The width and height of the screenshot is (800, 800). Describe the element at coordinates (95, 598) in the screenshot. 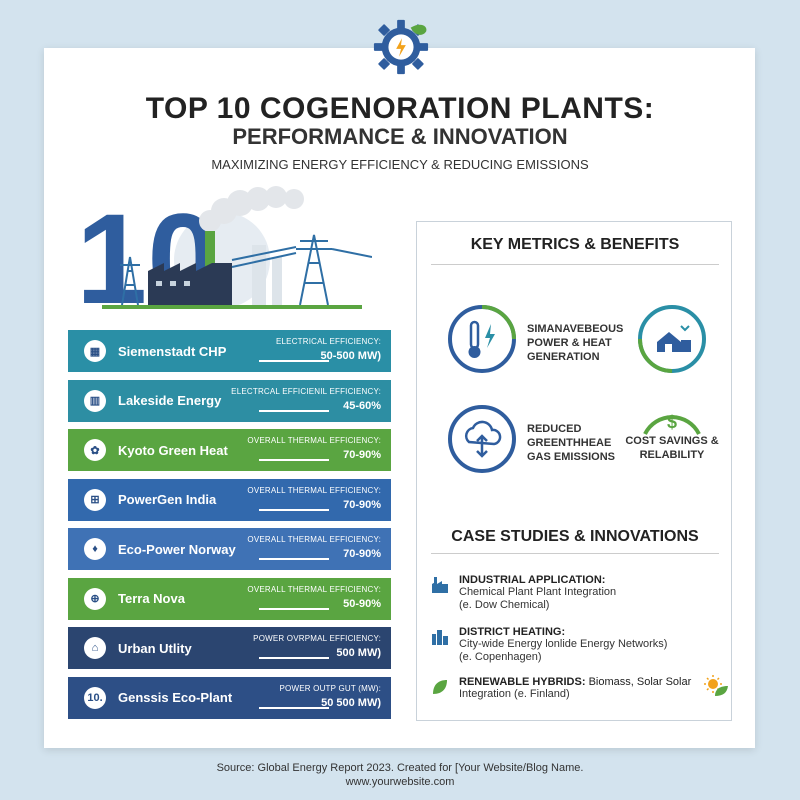

I see `plug-icon: ⊕` at that location.